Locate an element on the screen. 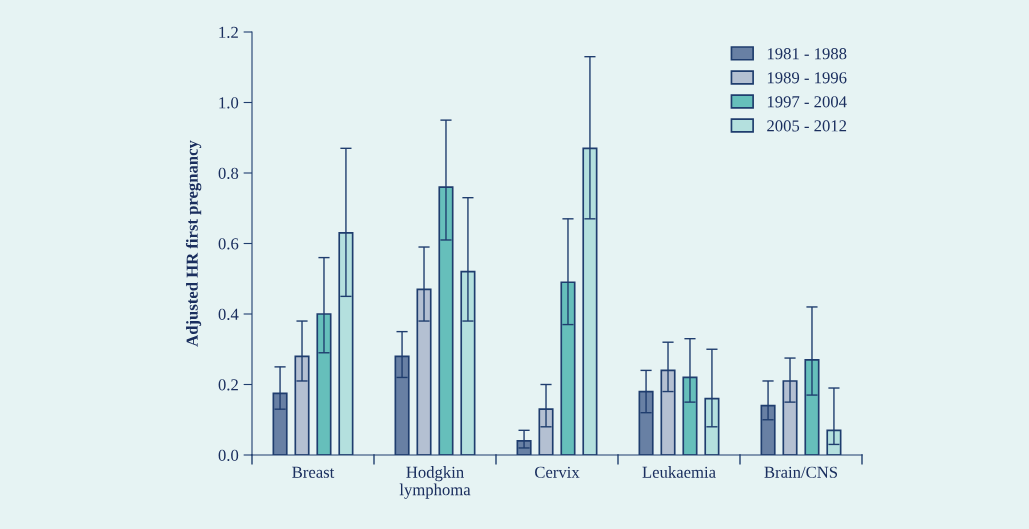  x-tick-label: Cervix is located at coordinates (557, 472).